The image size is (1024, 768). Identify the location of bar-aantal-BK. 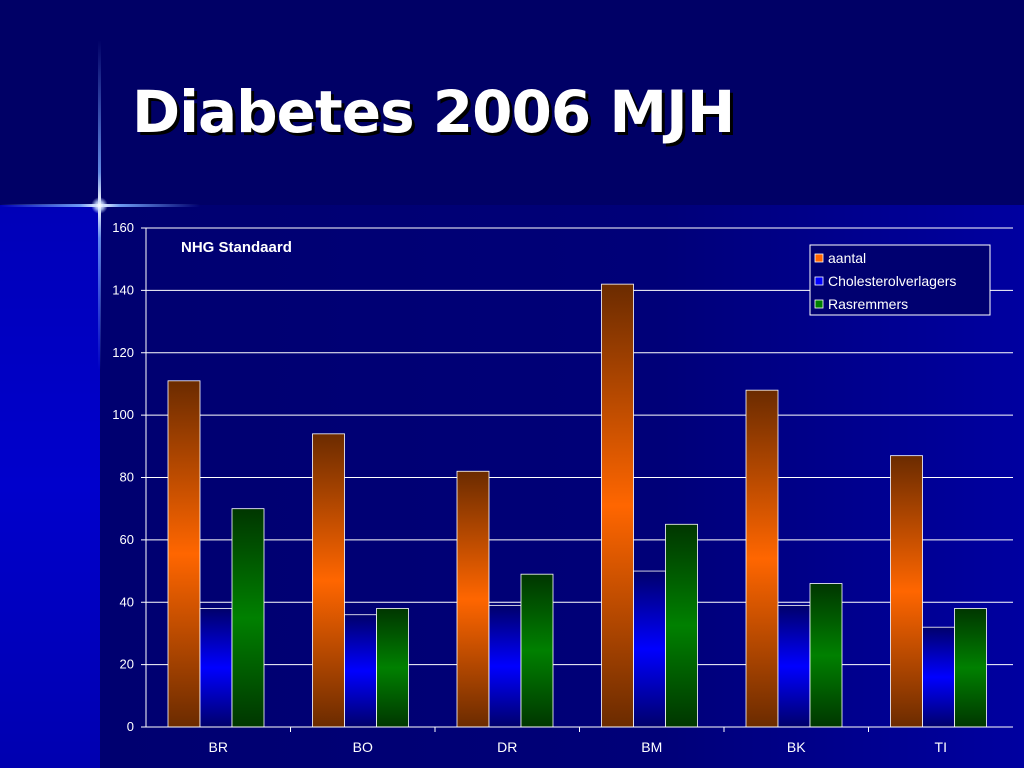
(762, 558).